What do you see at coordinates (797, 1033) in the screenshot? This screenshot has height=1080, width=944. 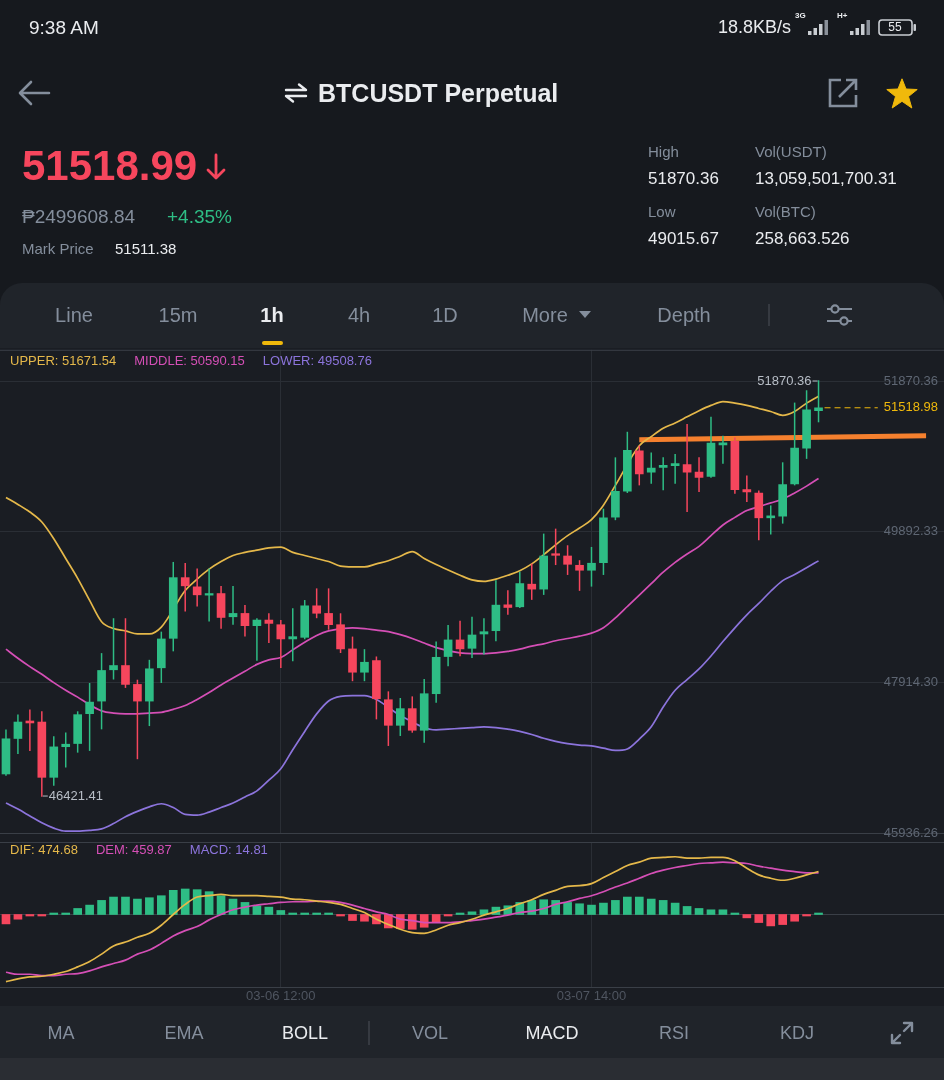 I see `text: KDJ` at bounding box center [797, 1033].